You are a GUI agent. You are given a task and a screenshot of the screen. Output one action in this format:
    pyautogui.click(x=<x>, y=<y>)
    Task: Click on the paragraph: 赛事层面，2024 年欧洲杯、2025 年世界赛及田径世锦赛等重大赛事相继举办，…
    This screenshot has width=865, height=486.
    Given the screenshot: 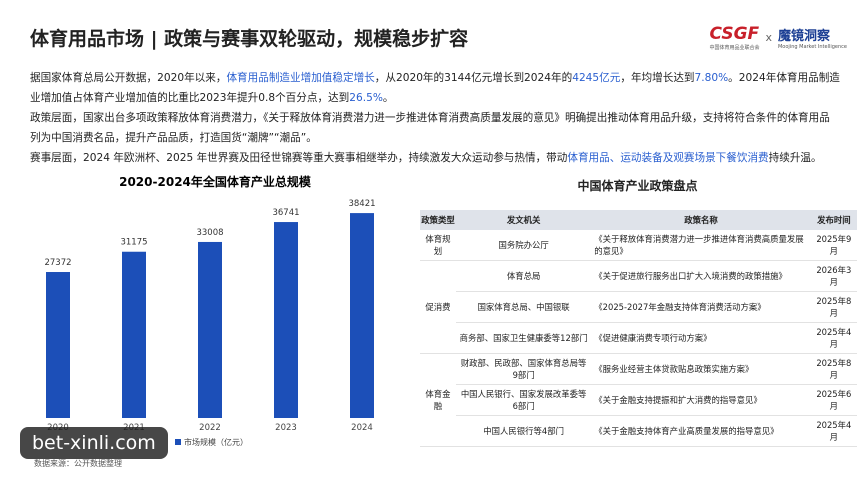 What is the action you would take?
    pyautogui.click(x=435, y=158)
    